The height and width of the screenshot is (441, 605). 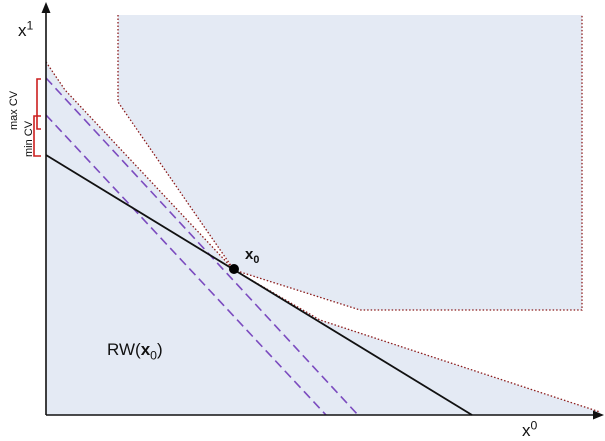 I want to click on point-x0, so click(x=234, y=269).